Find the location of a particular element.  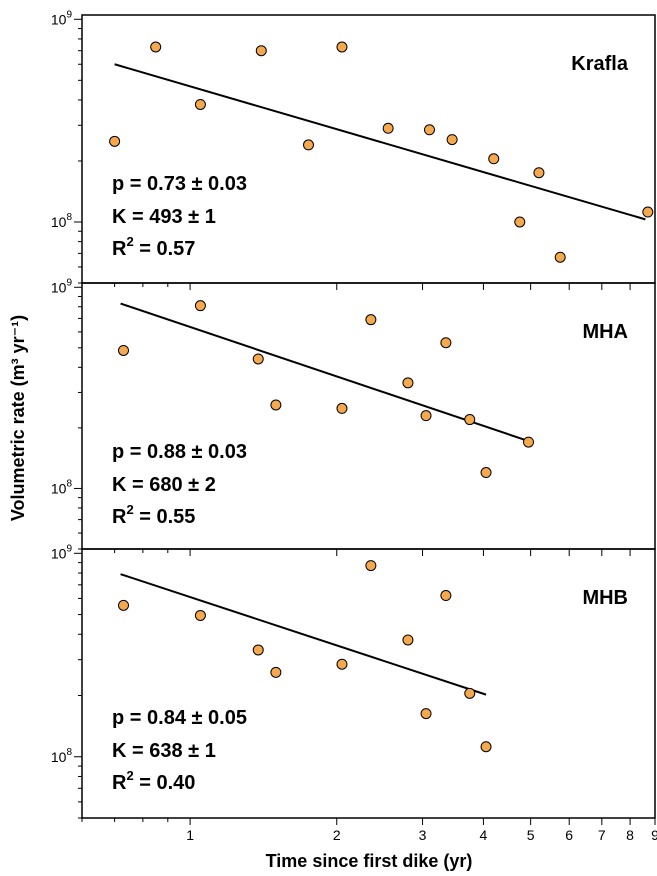

panel-label: MHB is located at coordinates (605, 598).